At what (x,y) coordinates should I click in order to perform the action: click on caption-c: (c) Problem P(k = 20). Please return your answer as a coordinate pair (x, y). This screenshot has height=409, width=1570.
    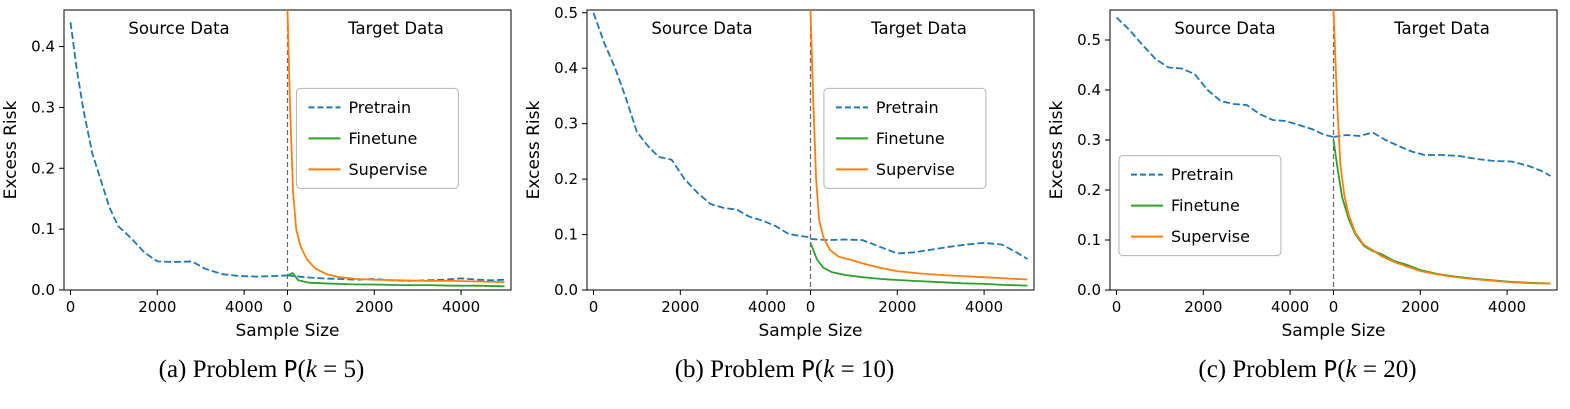
    Looking at the image, I should click on (1307, 369).